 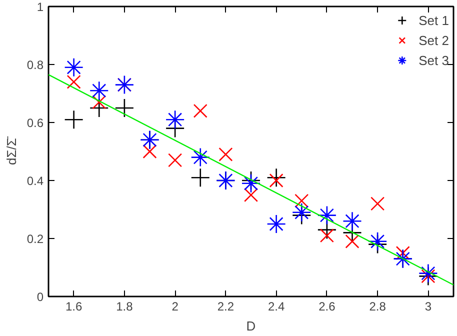 I want to click on x-tick-label: 2.6, so click(x=327, y=307).